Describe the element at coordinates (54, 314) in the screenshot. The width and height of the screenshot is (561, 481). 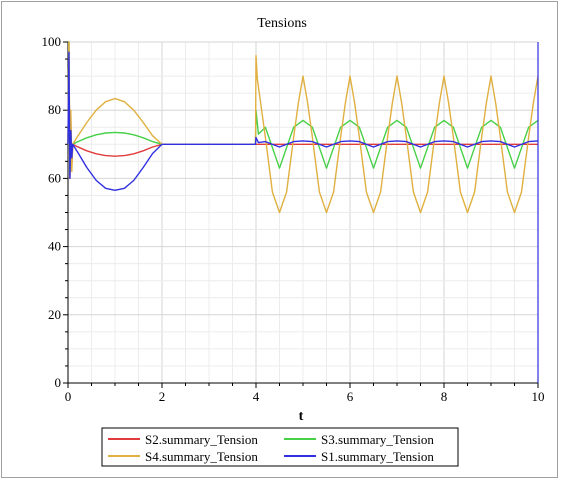
I see `y-tick-label: 20` at that location.